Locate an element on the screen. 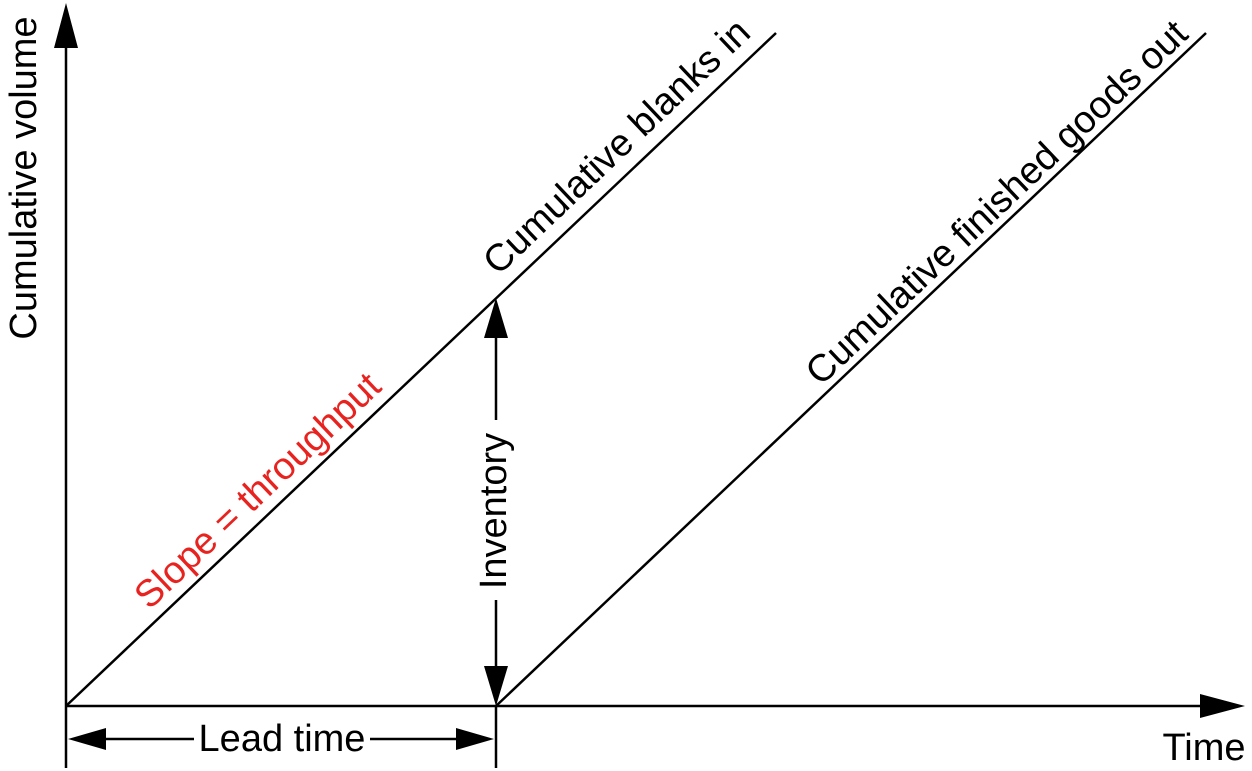 This screenshot has height=771, width=1252. y-axis-arrow-icon is located at coordinates (66, 25).